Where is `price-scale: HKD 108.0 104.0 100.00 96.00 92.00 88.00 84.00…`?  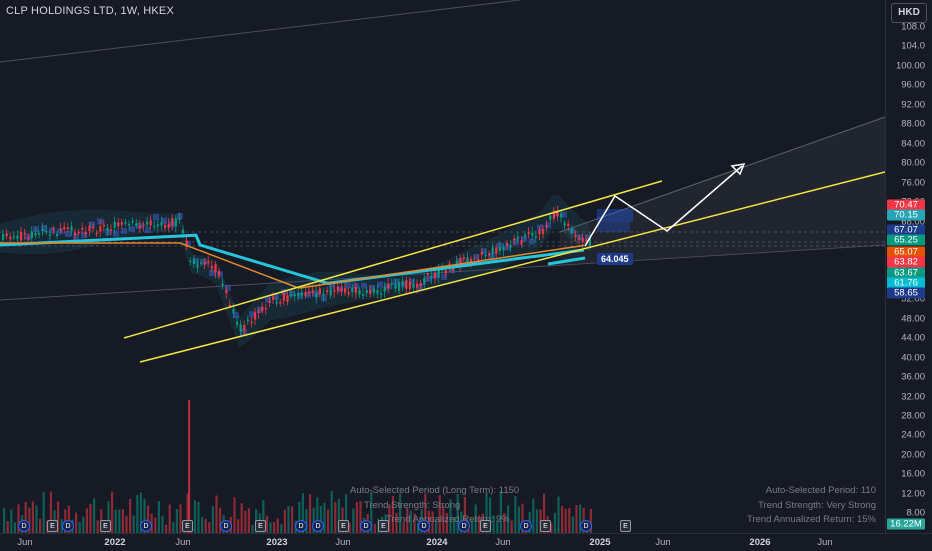 price-scale: HKD 108.0 104.0 100.00 96.00 92.00 88.00 84.00… is located at coordinates (908, 266).